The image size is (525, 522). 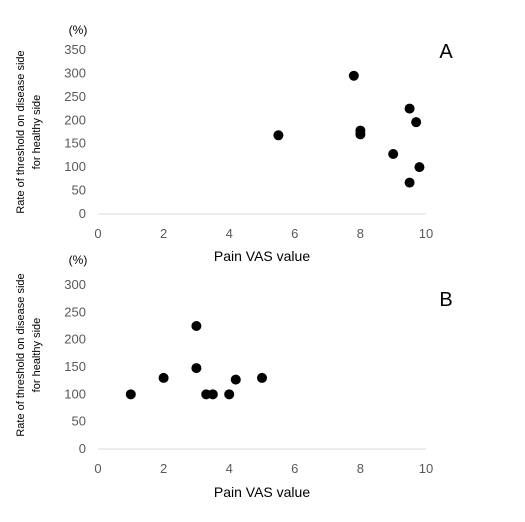 What do you see at coordinates (446, 52) in the screenshot?
I see `panel-label: A` at bounding box center [446, 52].